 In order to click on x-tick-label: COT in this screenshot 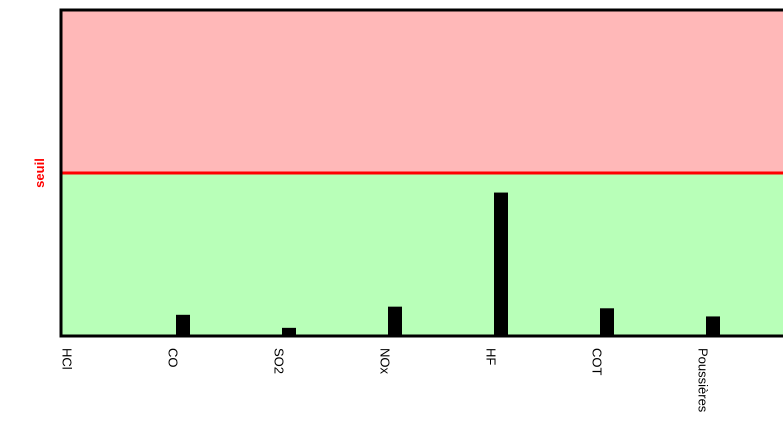, I will do `click(597, 362)`.